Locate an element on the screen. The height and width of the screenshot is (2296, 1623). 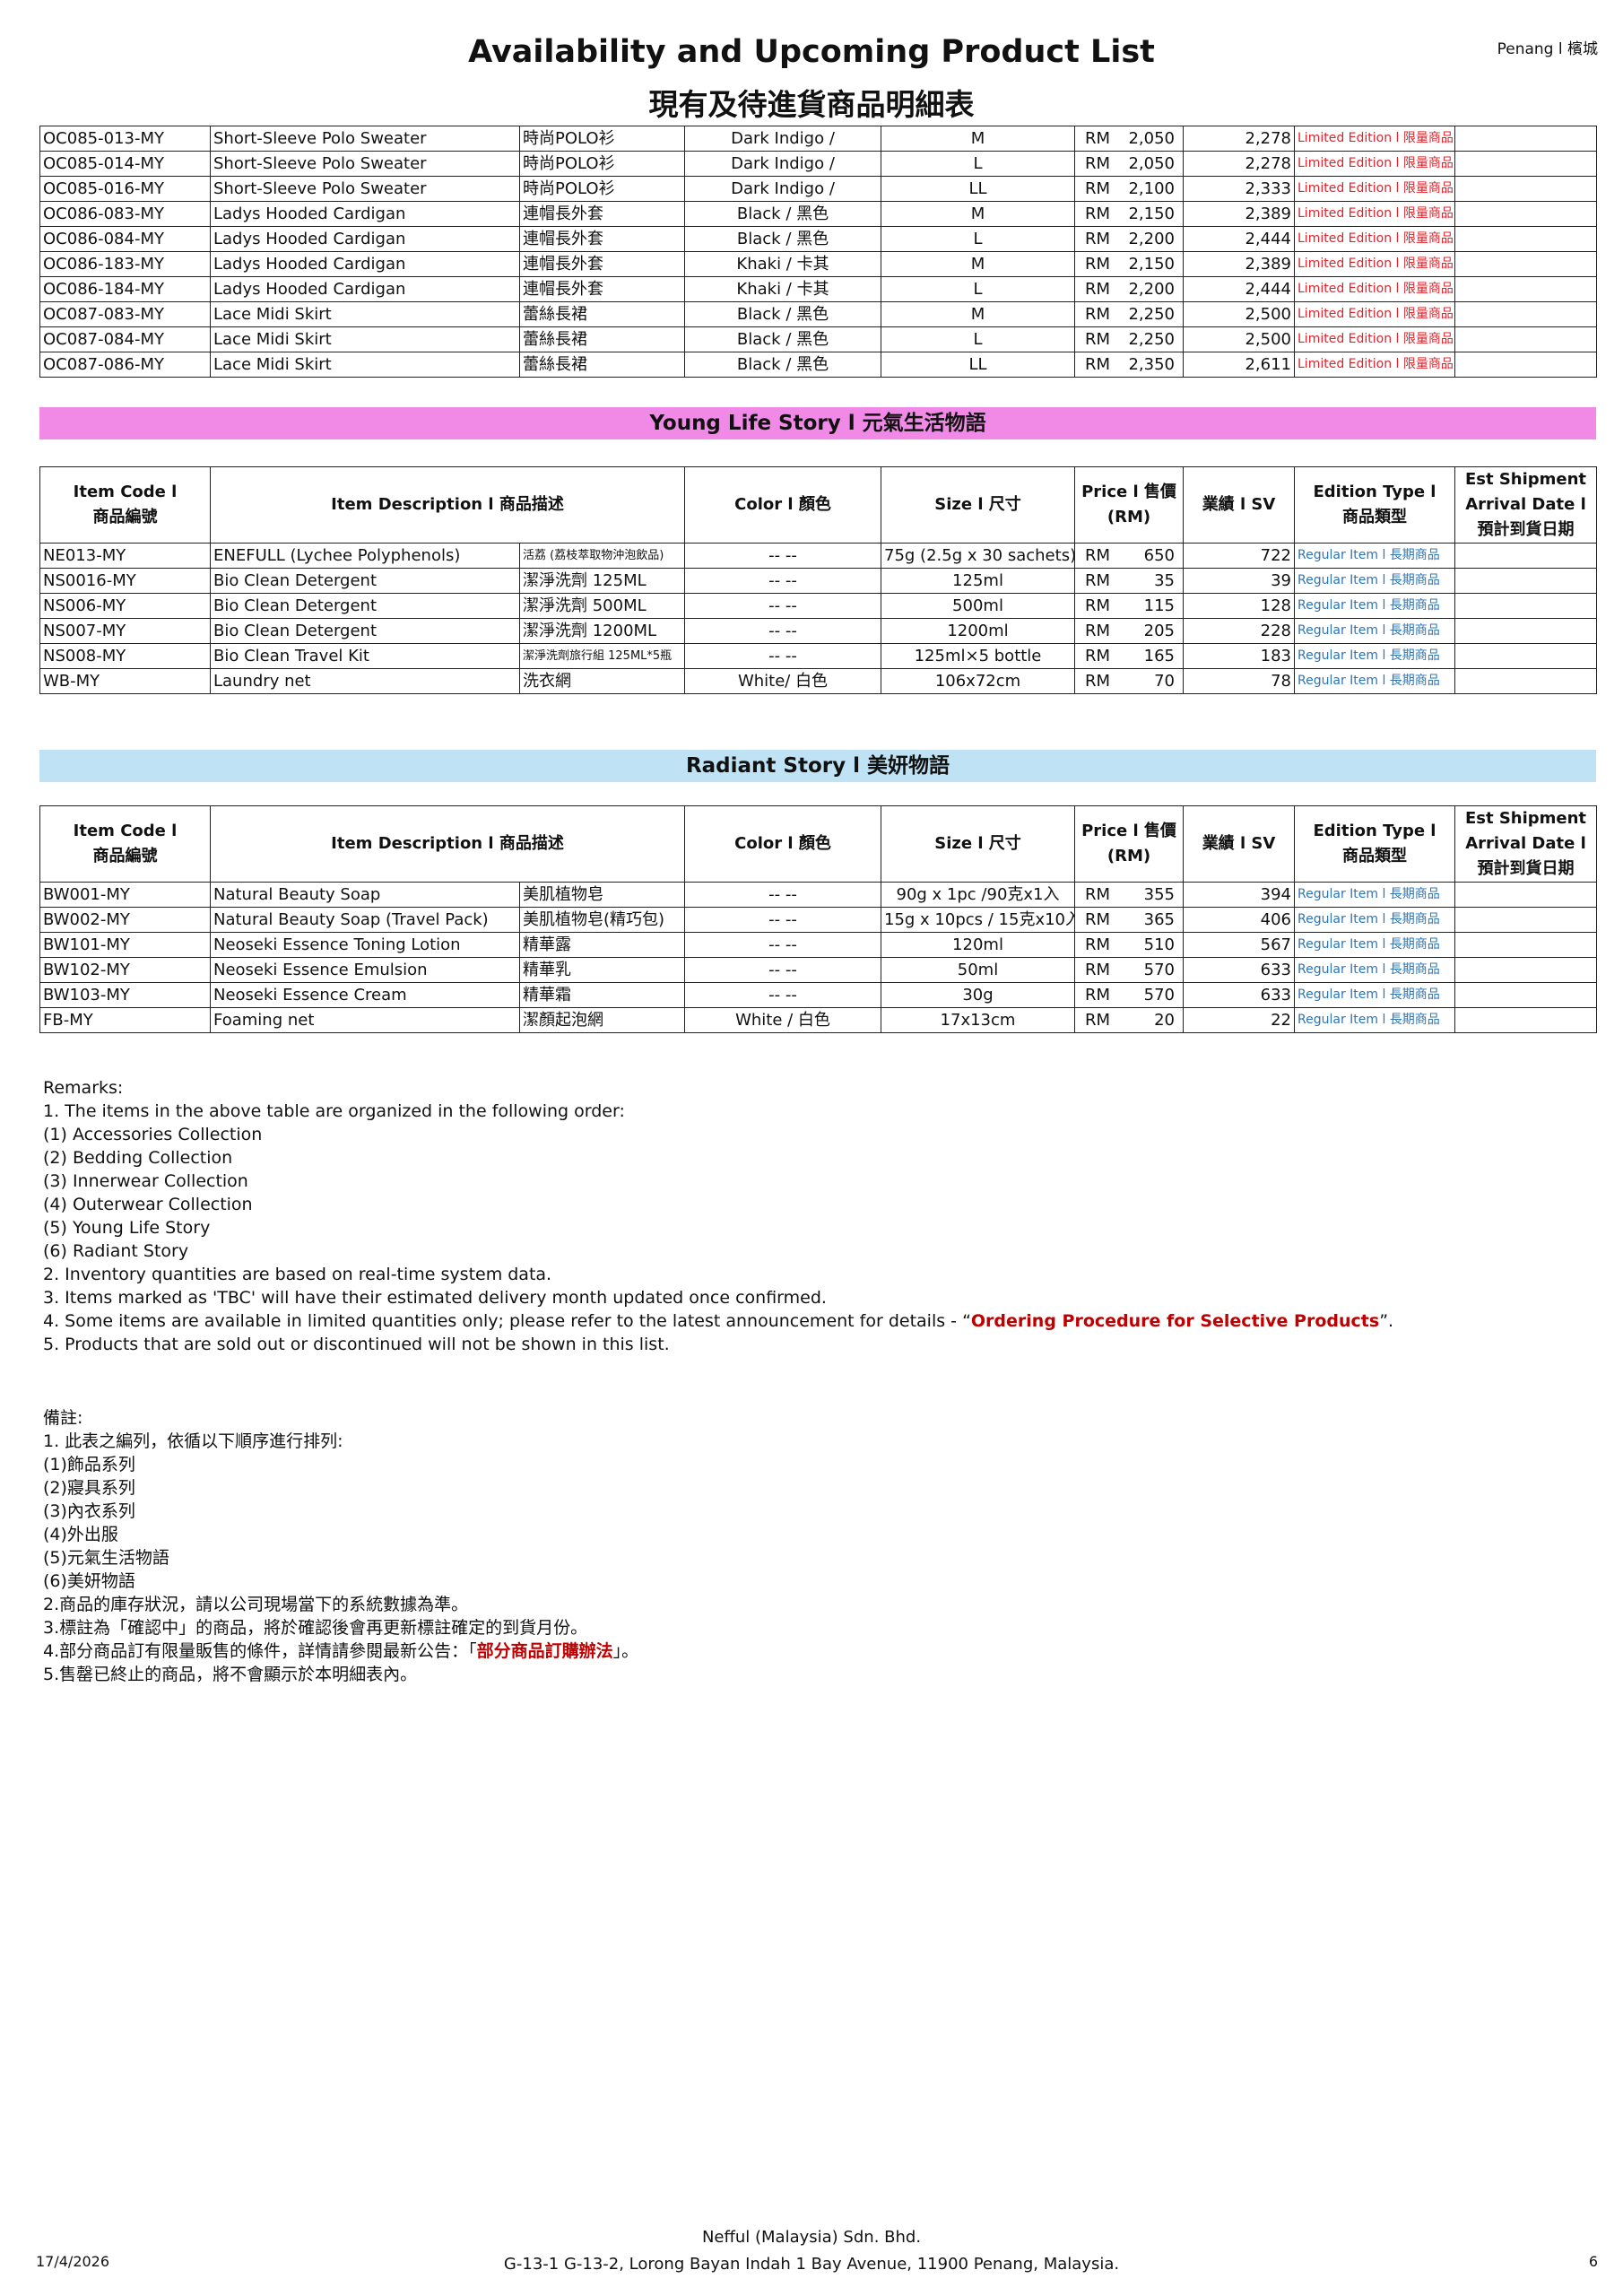
item-desc: Lace Midi Skirt is located at coordinates (365, 339).